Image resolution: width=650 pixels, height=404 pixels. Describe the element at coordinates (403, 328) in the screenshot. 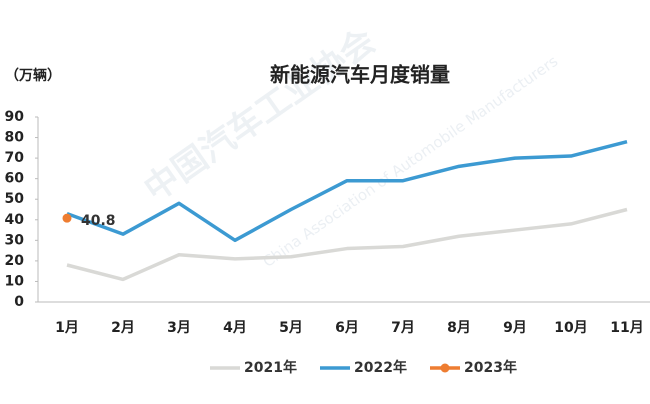

I see `x-tick-label: 7月` at that location.